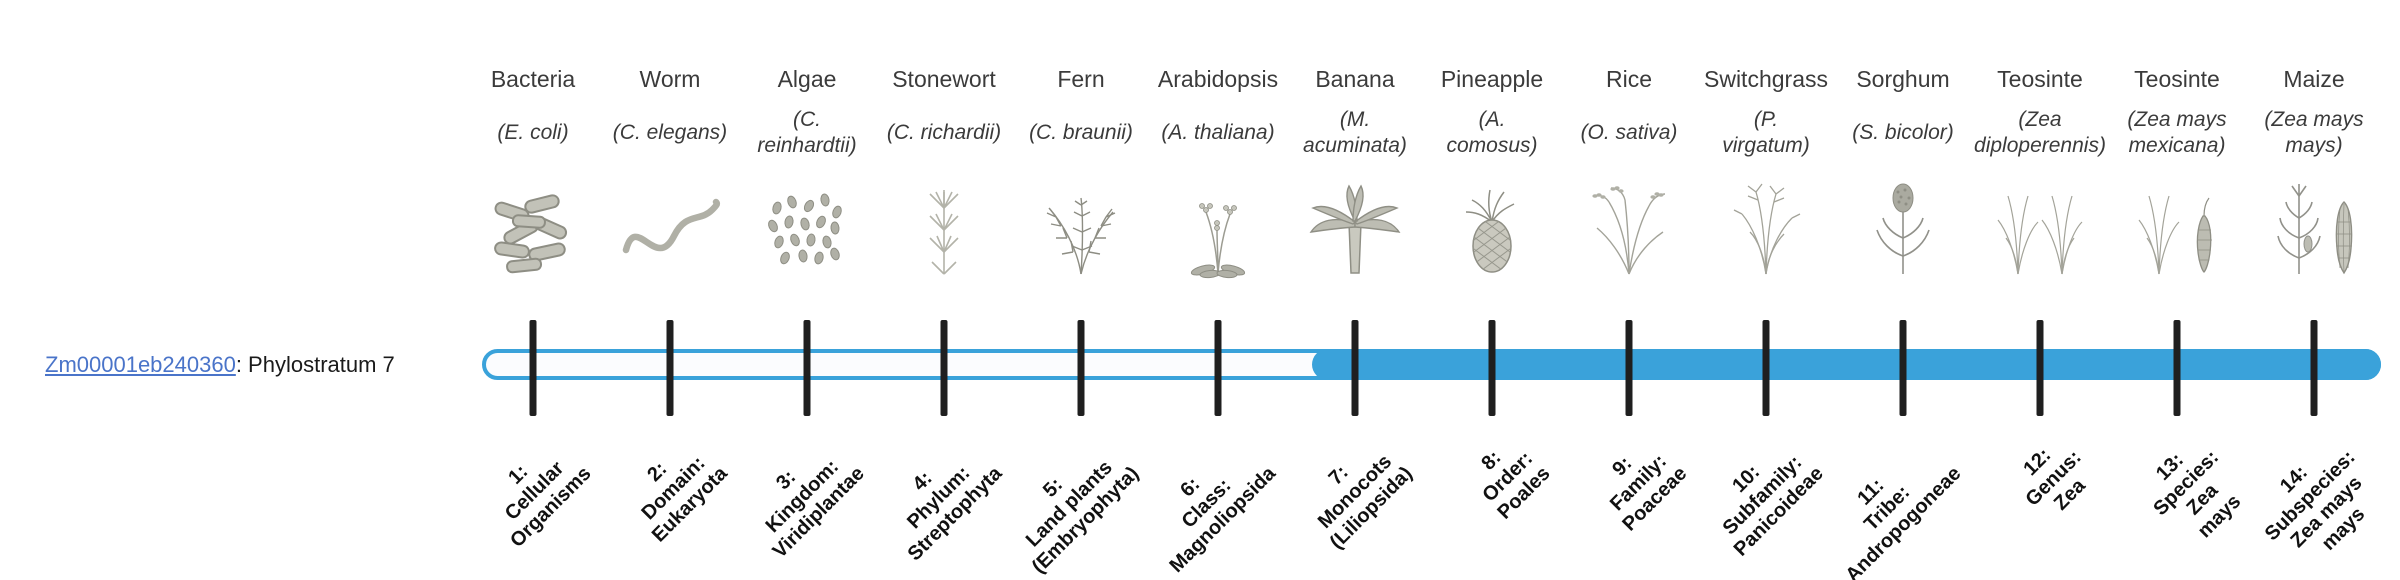 Image resolution: width=2400 pixels, height=580 pixels. I want to click on species-name: Maize, so click(2314, 79).